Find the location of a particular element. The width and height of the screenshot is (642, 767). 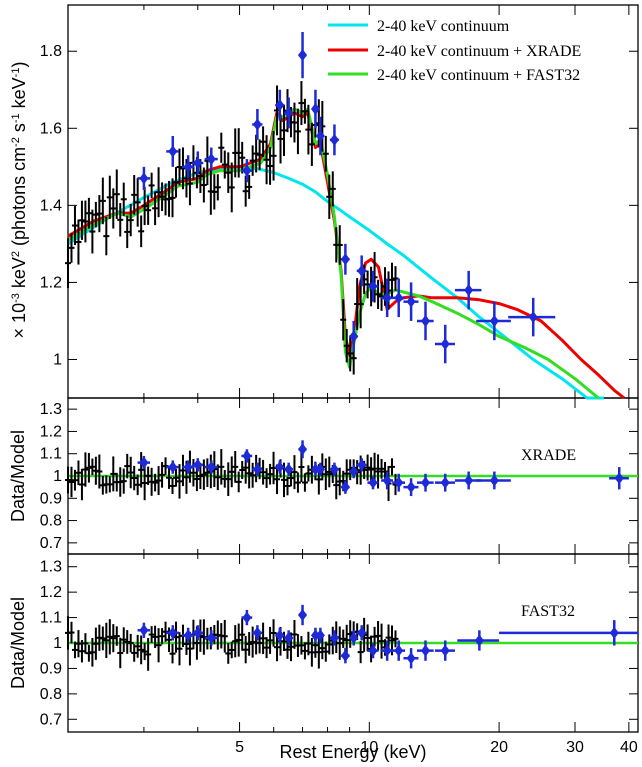

y-tick-label: 1.6 is located at coordinates (51, 128).